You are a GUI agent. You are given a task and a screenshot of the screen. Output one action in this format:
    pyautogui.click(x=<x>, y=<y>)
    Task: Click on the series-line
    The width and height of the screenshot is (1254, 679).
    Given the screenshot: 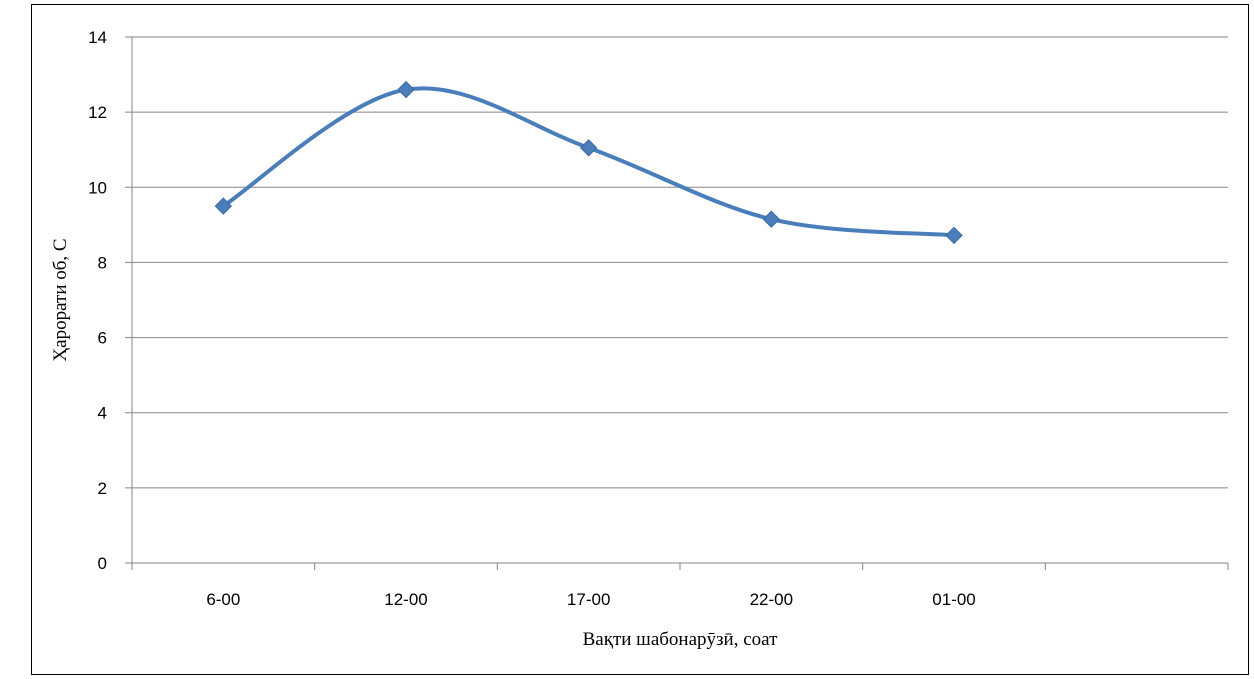 What is the action you would take?
    pyautogui.click(x=588, y=162)
    